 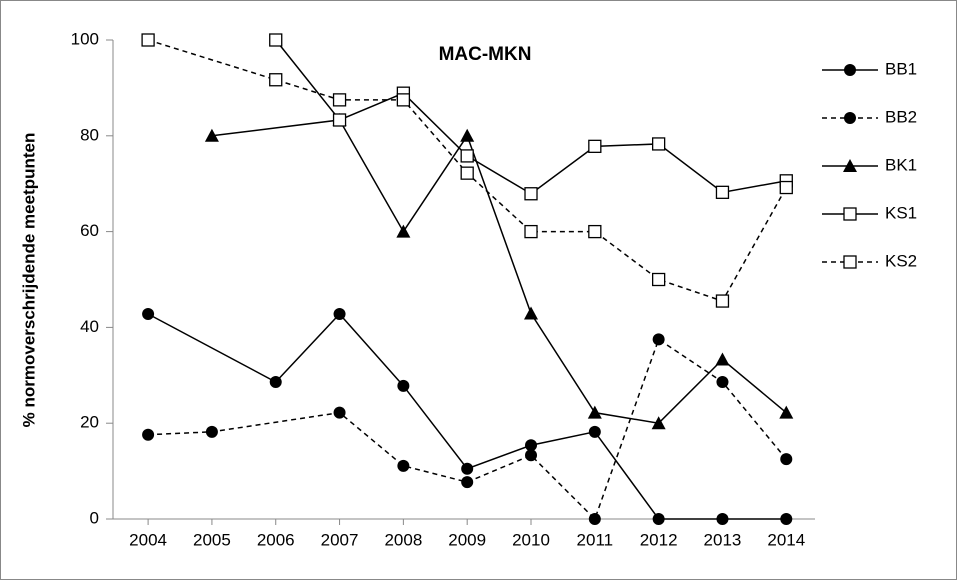 I want to click on x-tick-label: 2010, so click(x=531, y=539).